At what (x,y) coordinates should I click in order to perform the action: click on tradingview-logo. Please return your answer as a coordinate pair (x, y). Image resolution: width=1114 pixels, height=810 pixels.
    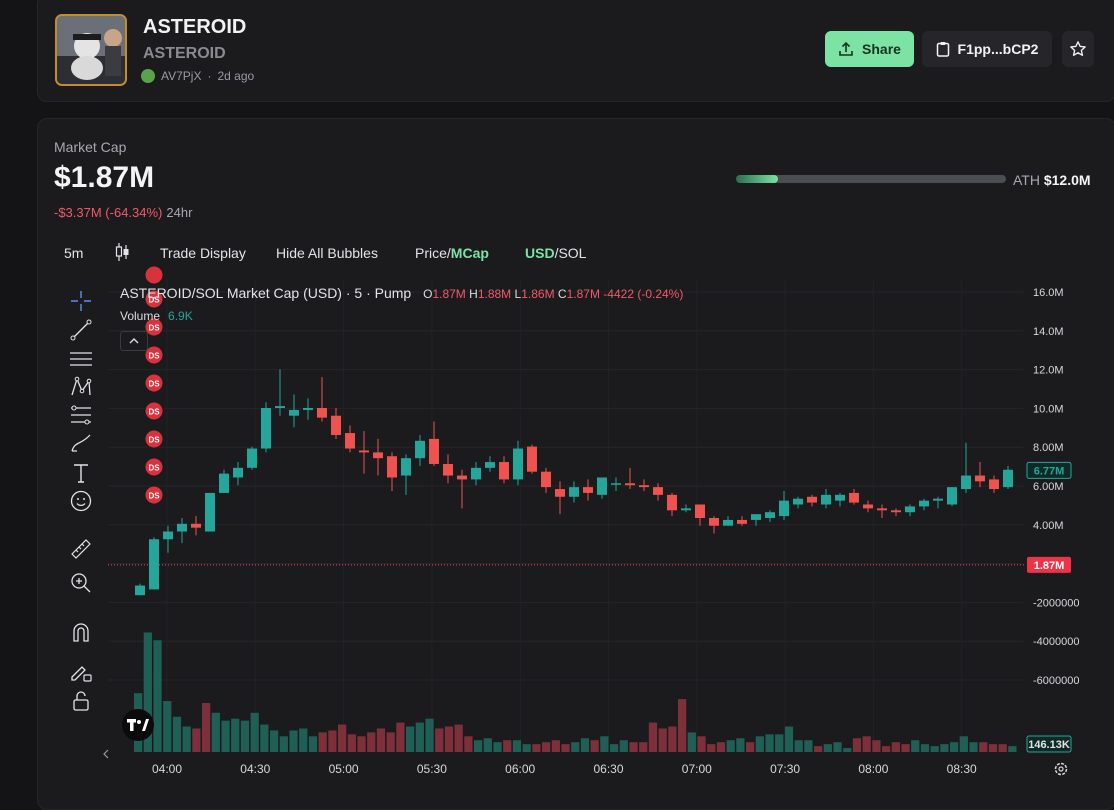
    Looking at the image, I should click on (138, 725).